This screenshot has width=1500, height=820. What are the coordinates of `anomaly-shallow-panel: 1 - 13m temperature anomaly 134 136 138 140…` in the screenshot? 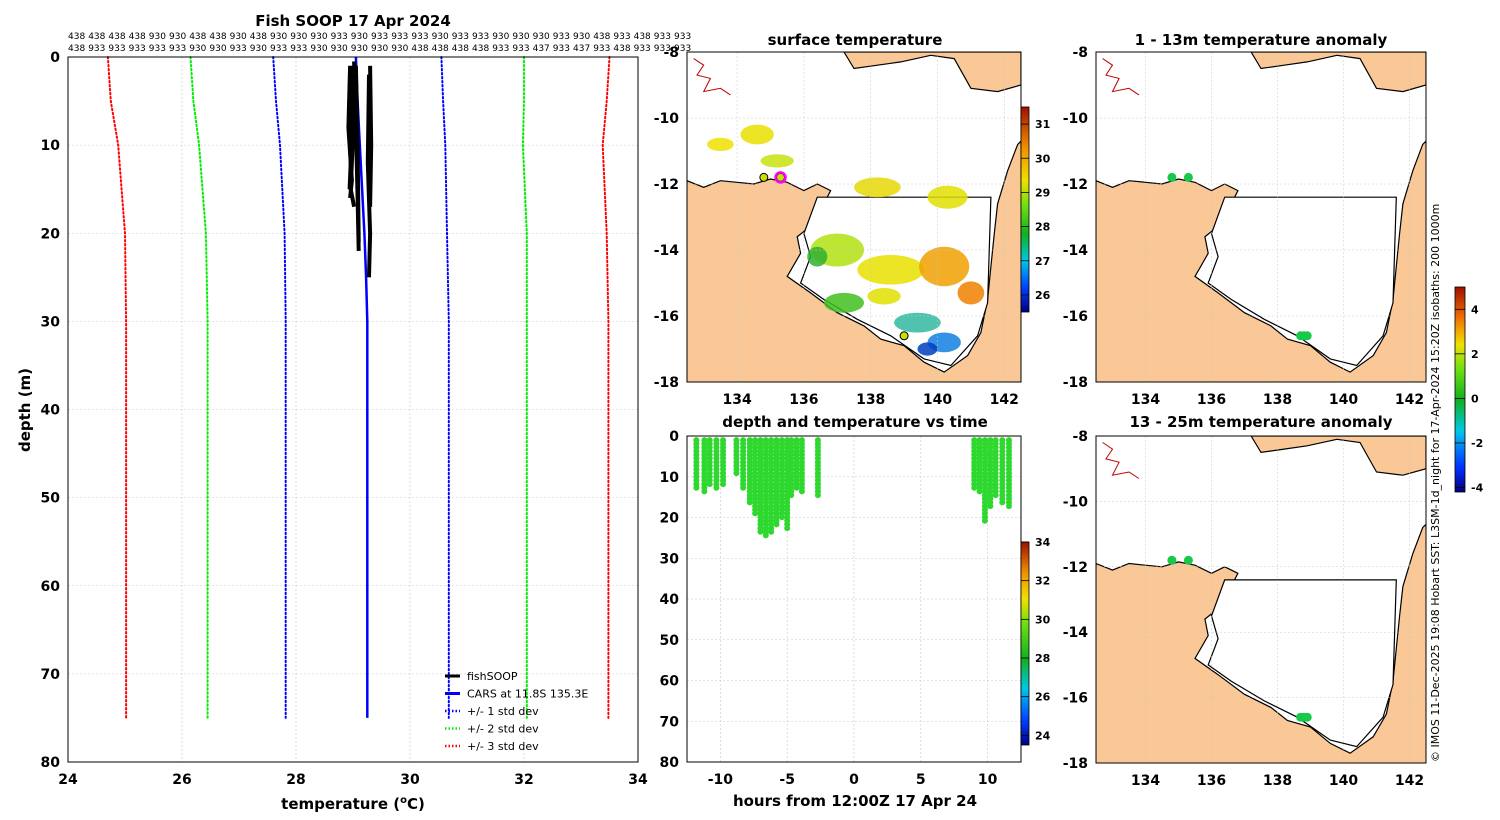 It's located at (1245, 219).